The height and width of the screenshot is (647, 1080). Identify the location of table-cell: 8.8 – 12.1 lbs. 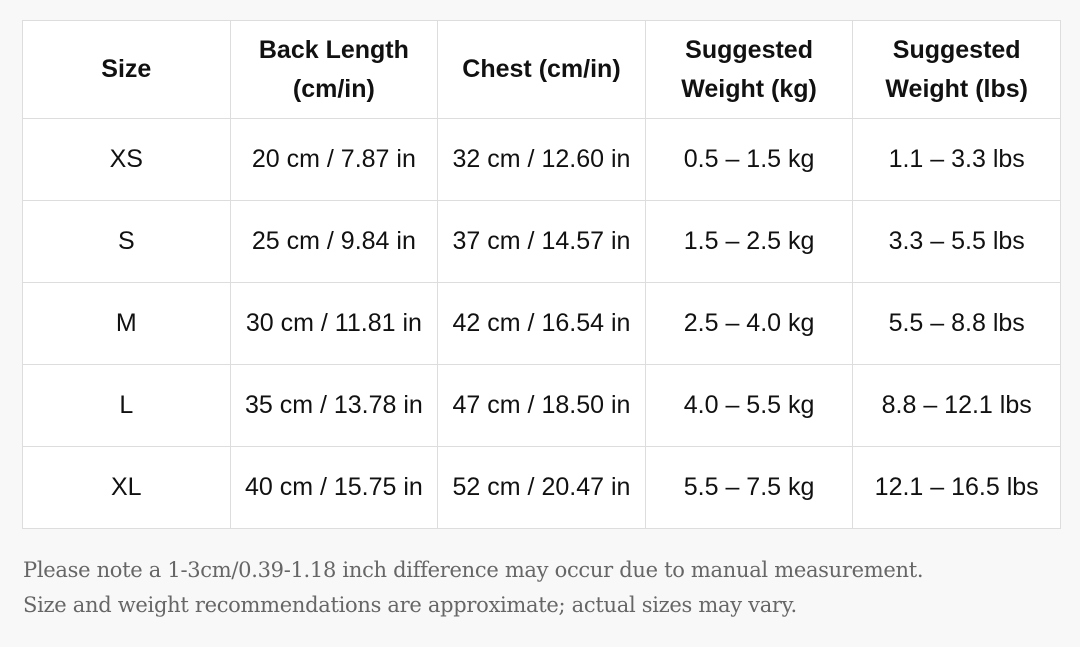
(956, 405).